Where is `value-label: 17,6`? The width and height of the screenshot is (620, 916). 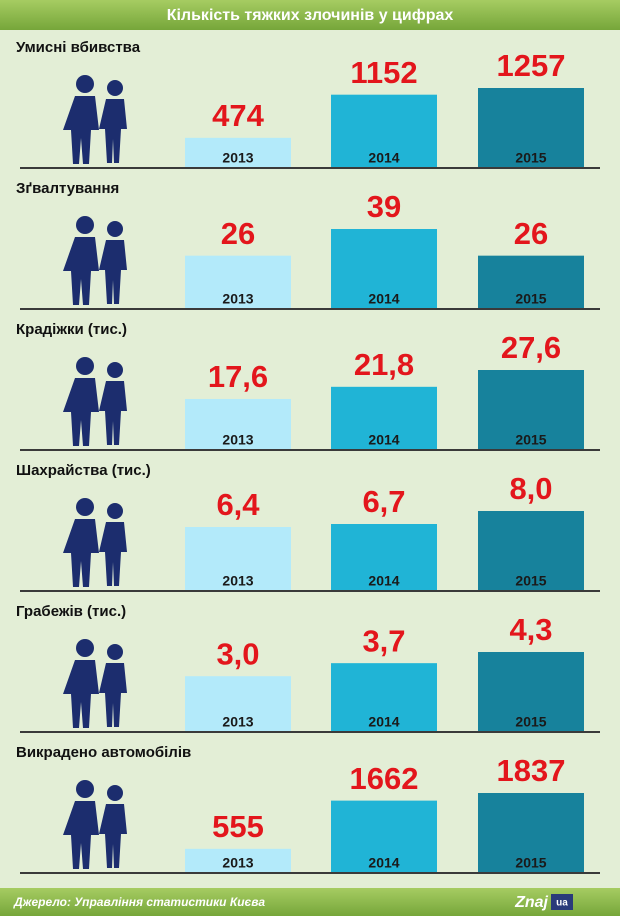
value-label: 17,6 is located at coordinates (238, 376).